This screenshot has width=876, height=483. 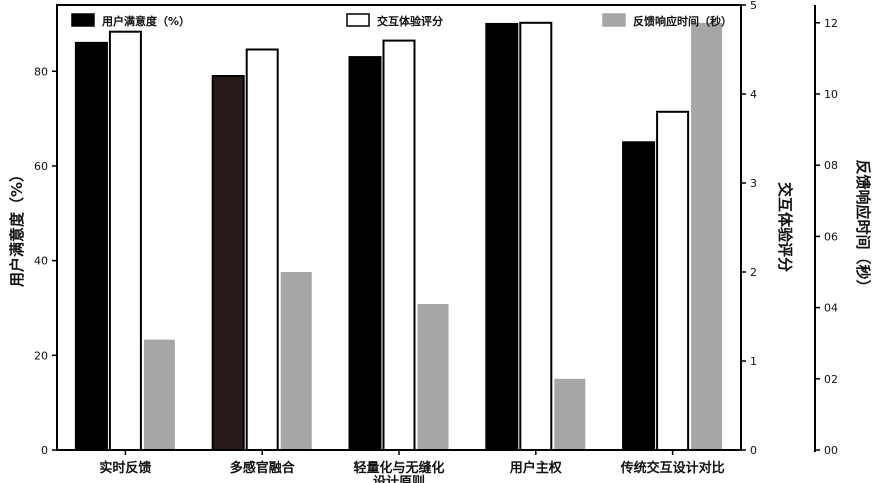 What do you see at coordinates (146, 21) in the screenshot?
I see `legend-label-satisfaction: 用户满意度（%）` at bounding box center [146, 21].